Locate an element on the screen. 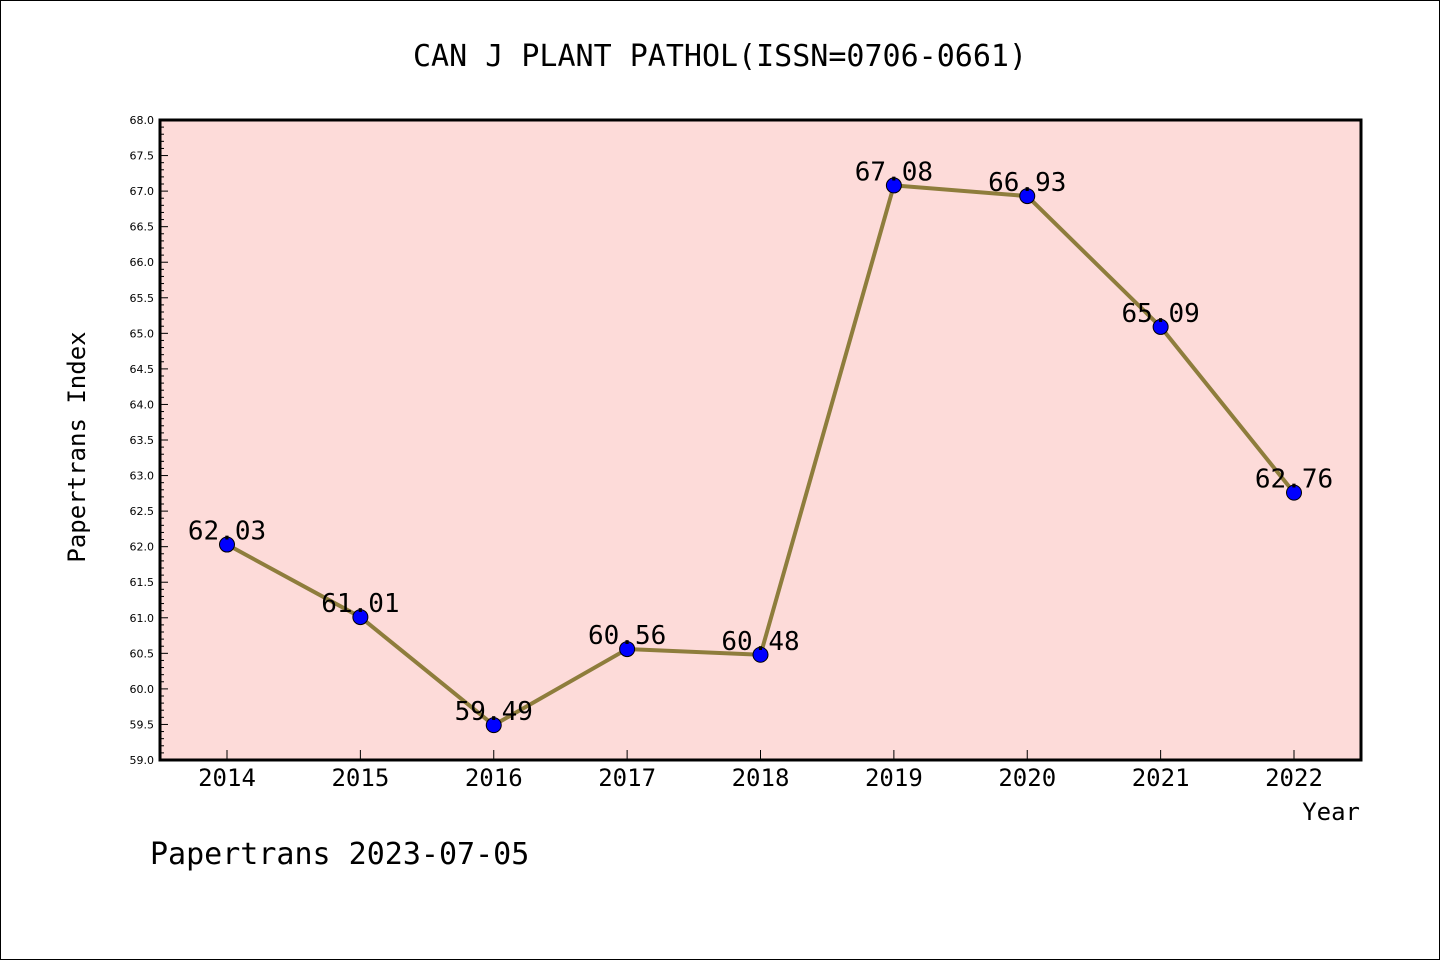  chart-title: CAN J PLANT PATHOL(ISSN=0706-0661) is located at coordinates (720, 56).